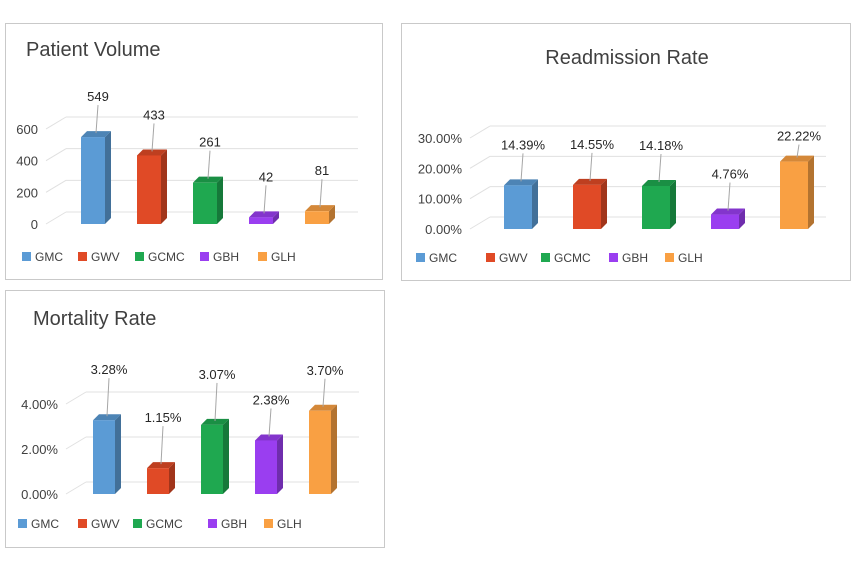 Image resolution: width=857 pixels, height=571 pixels. Describe the element at coordinates (27, 161) in the screenshot. I see `y-tick-label: 400` at that location.